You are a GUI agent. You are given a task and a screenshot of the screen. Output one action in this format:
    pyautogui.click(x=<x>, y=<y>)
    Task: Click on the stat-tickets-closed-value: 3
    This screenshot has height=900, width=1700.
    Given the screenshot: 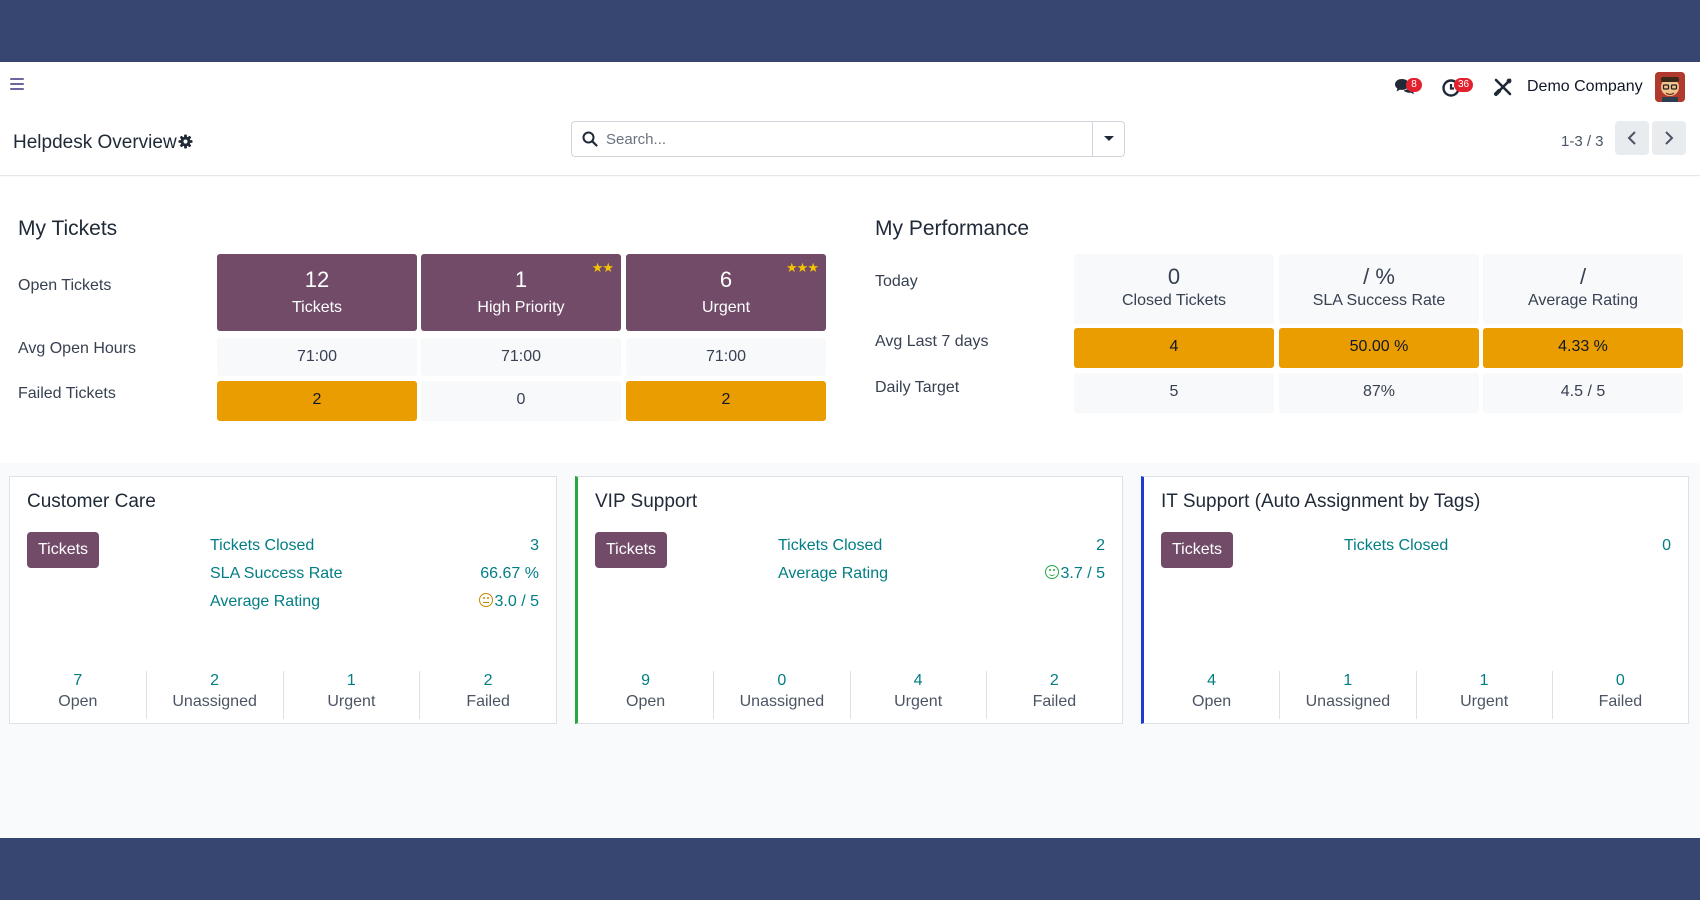 What is the action you would take?
    pyautogui.click(x=534, y=545)
    